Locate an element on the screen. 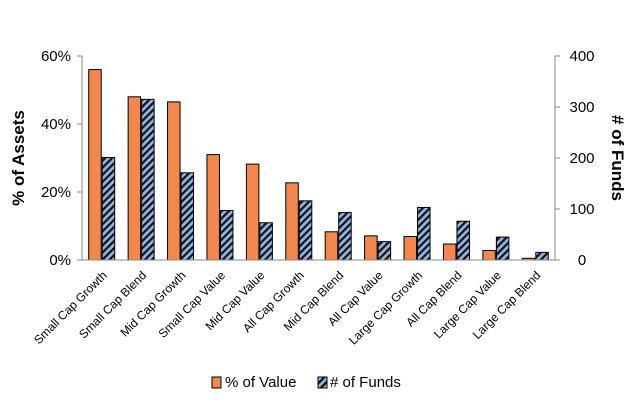 The image size is (630, 416). legend-swatch-value is located at coordinates (216, 382).